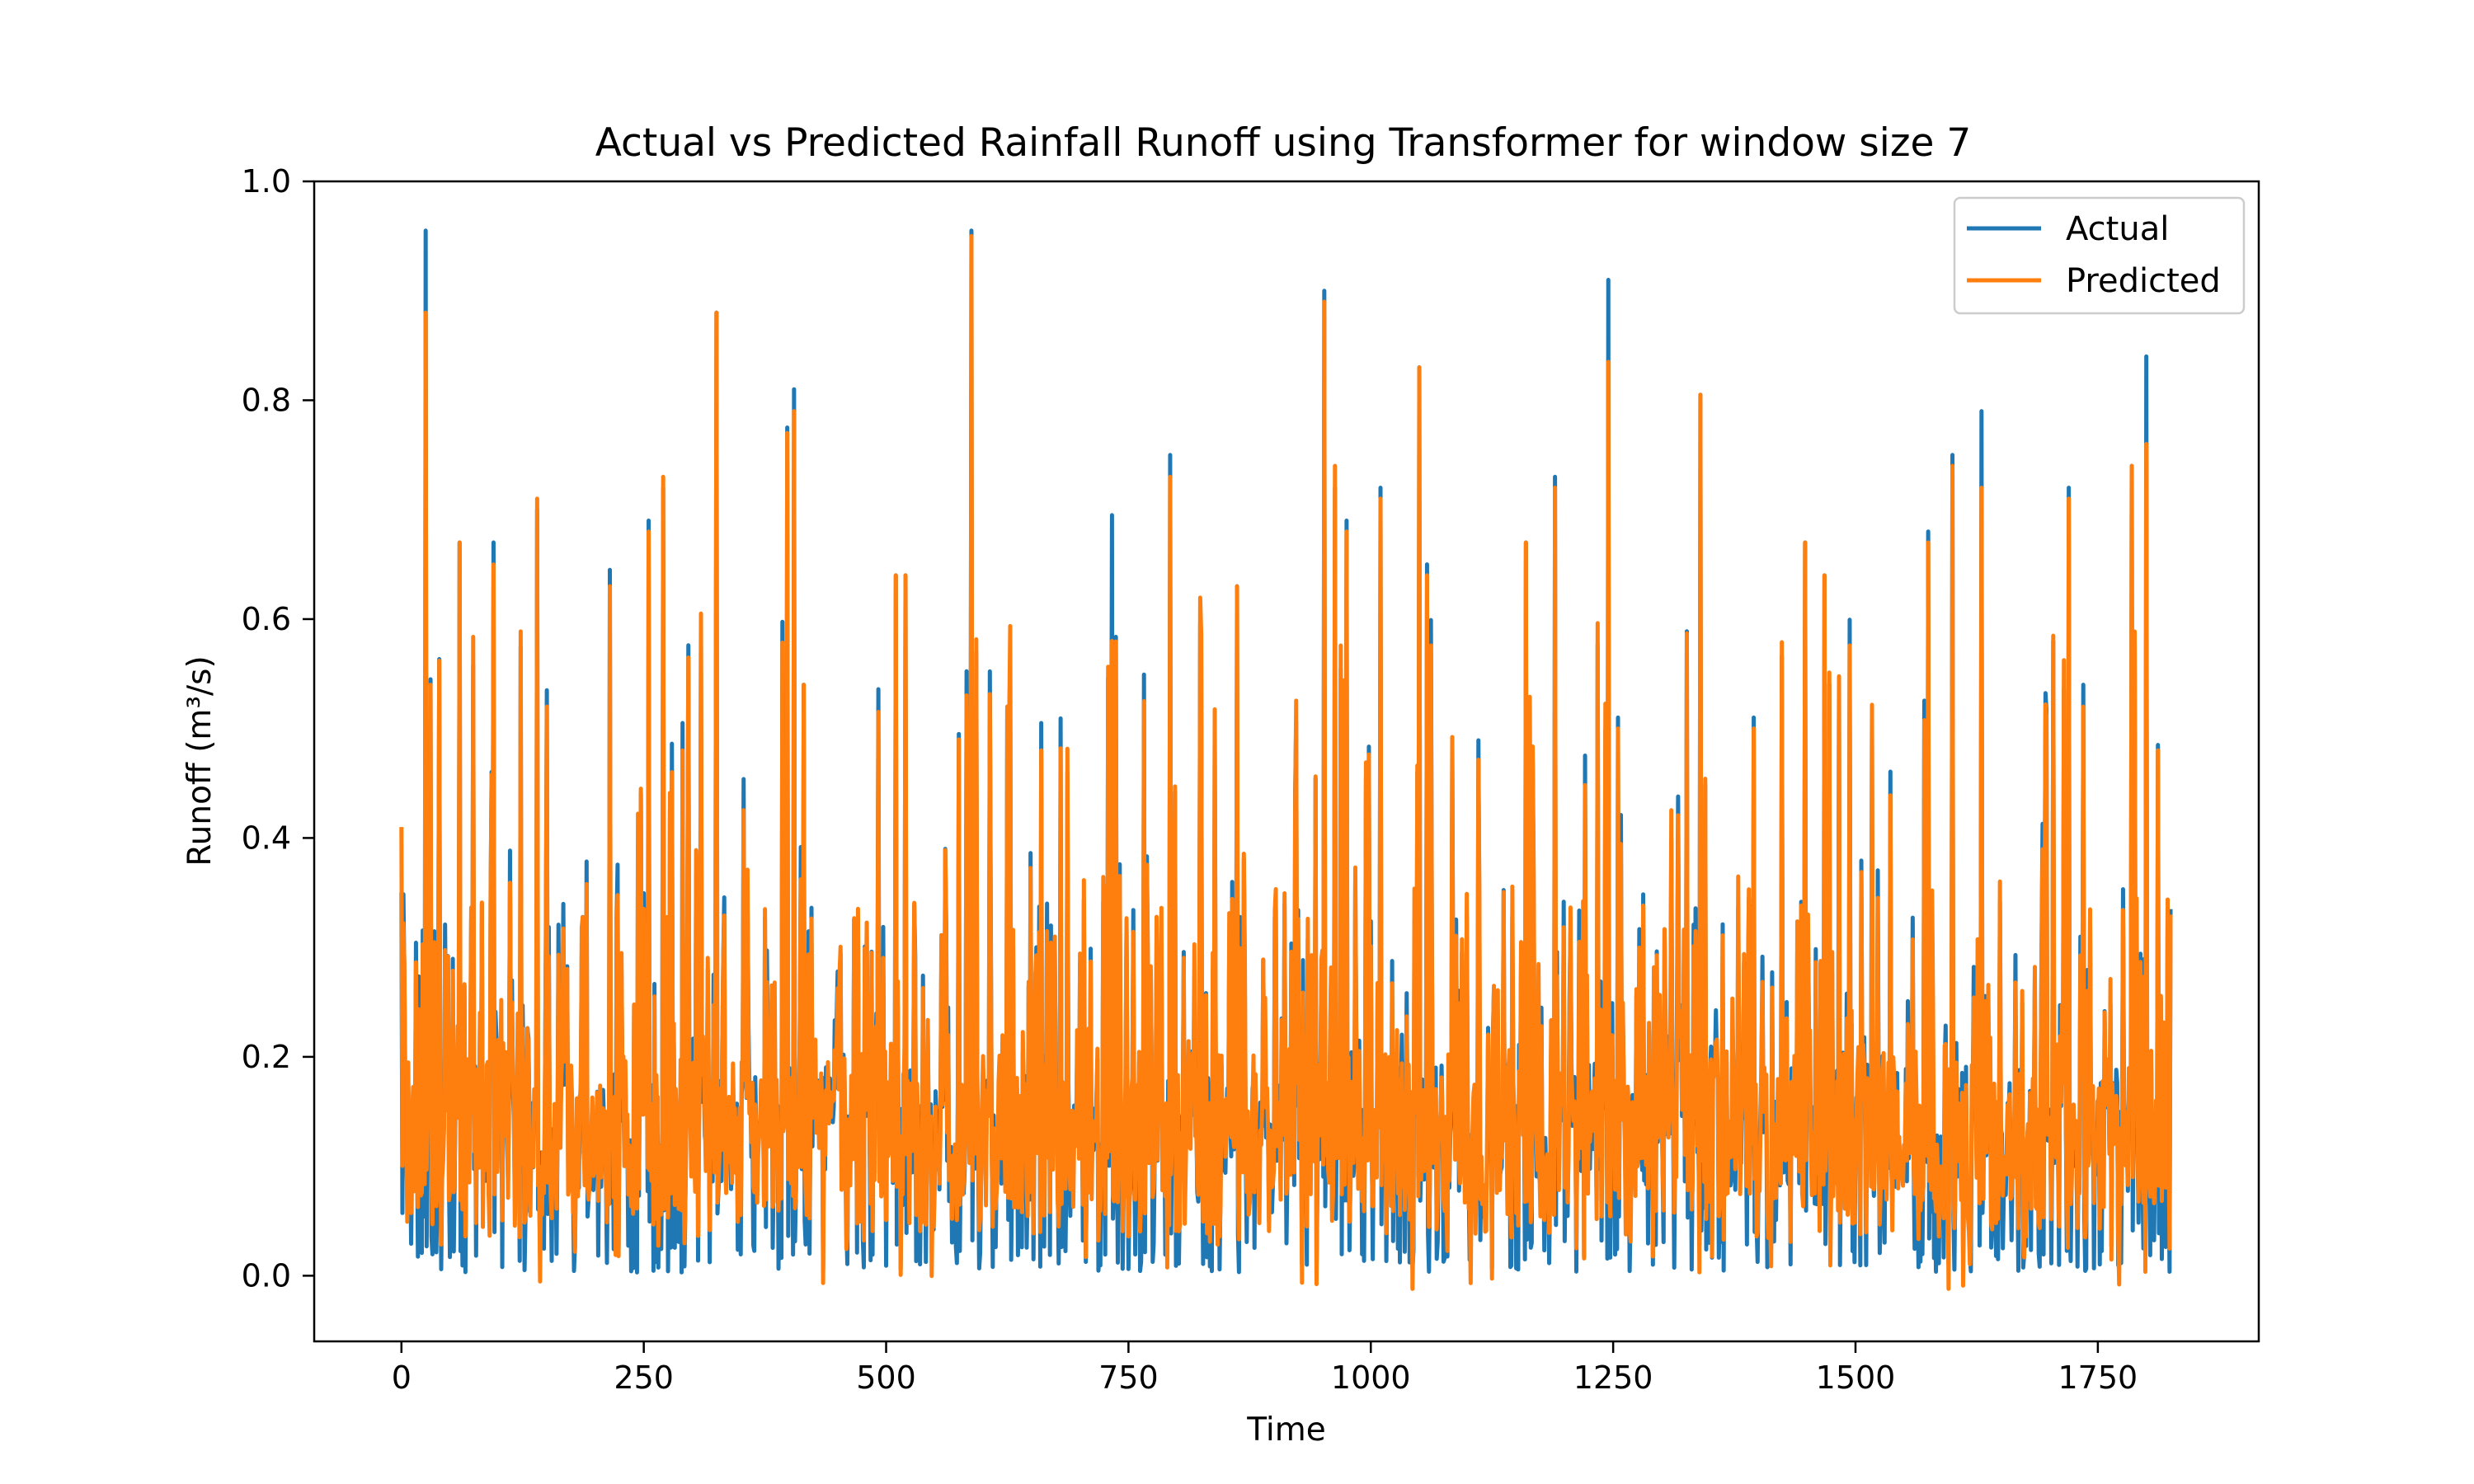 This screenshot has height=1484, width=2474. What do you see at coordinates (266, 1057) in the screenshot?
I see `y-tick-label: 0.2` at bounding box center [266, 1057].